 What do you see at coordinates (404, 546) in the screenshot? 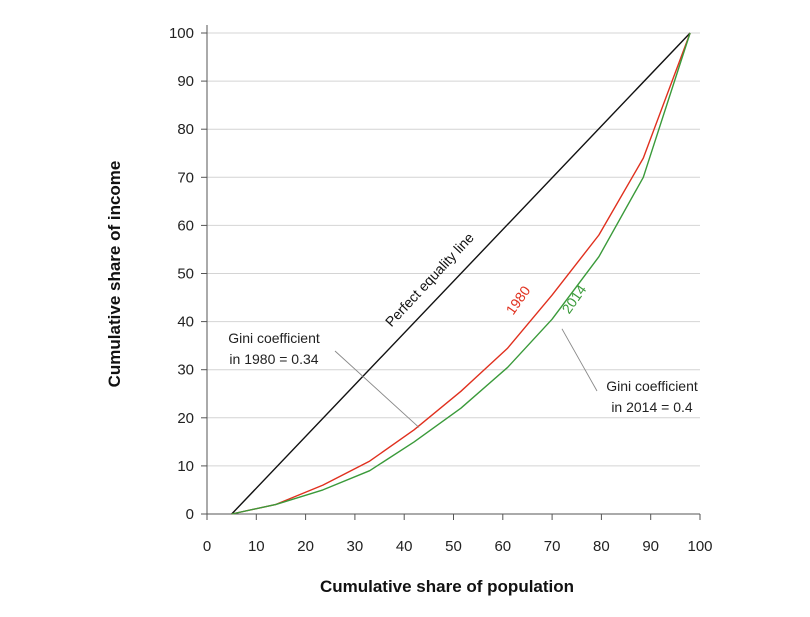
I see `x-tick-label-40: 40` at bounding box center [404, 546].